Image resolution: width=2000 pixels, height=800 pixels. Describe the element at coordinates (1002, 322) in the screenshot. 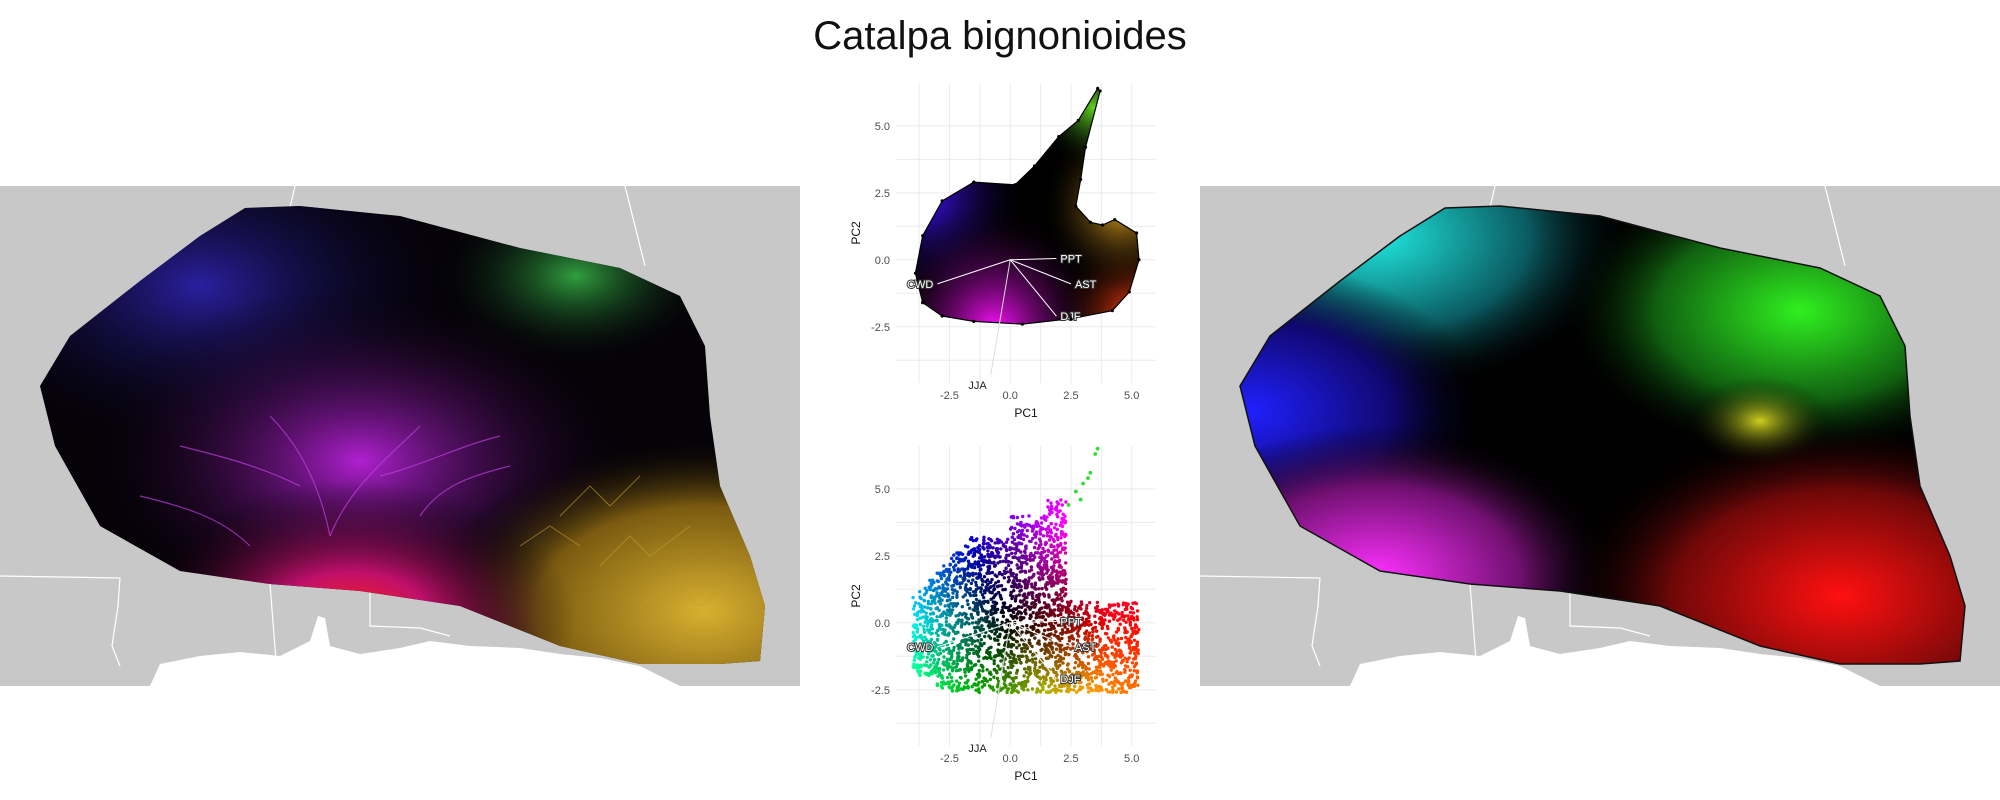

I see `pca-top-loadings: PPT AST DJF CWD JJA` at that location.